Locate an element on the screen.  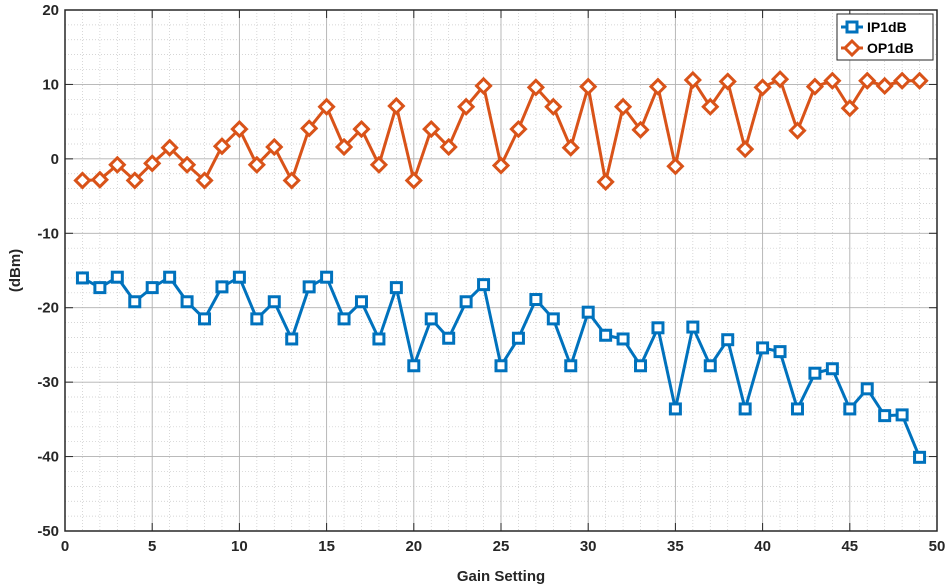
x-axis-label: Gain Setting is located at coordinates (501, 576).